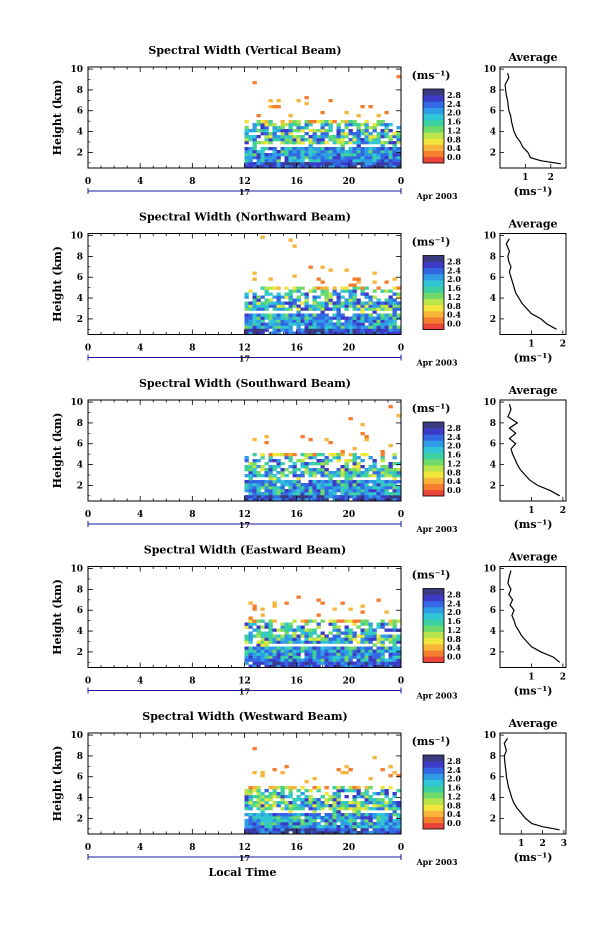  Describe the element at coordinates (454, 648) in the screenshot. I see `colorbar-tick-label: 0.4` at that location.